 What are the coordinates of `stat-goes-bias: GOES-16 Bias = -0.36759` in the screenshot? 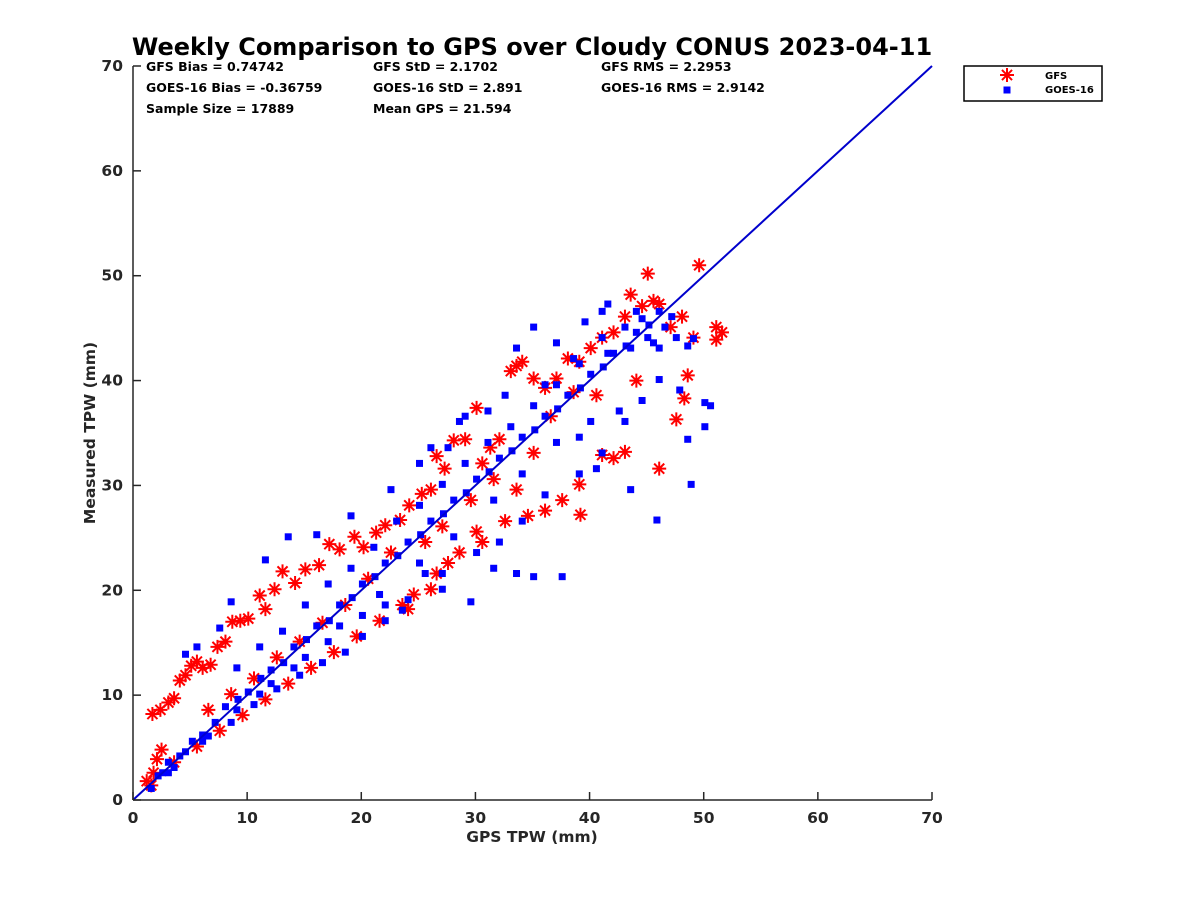 It's located at (234, 87).